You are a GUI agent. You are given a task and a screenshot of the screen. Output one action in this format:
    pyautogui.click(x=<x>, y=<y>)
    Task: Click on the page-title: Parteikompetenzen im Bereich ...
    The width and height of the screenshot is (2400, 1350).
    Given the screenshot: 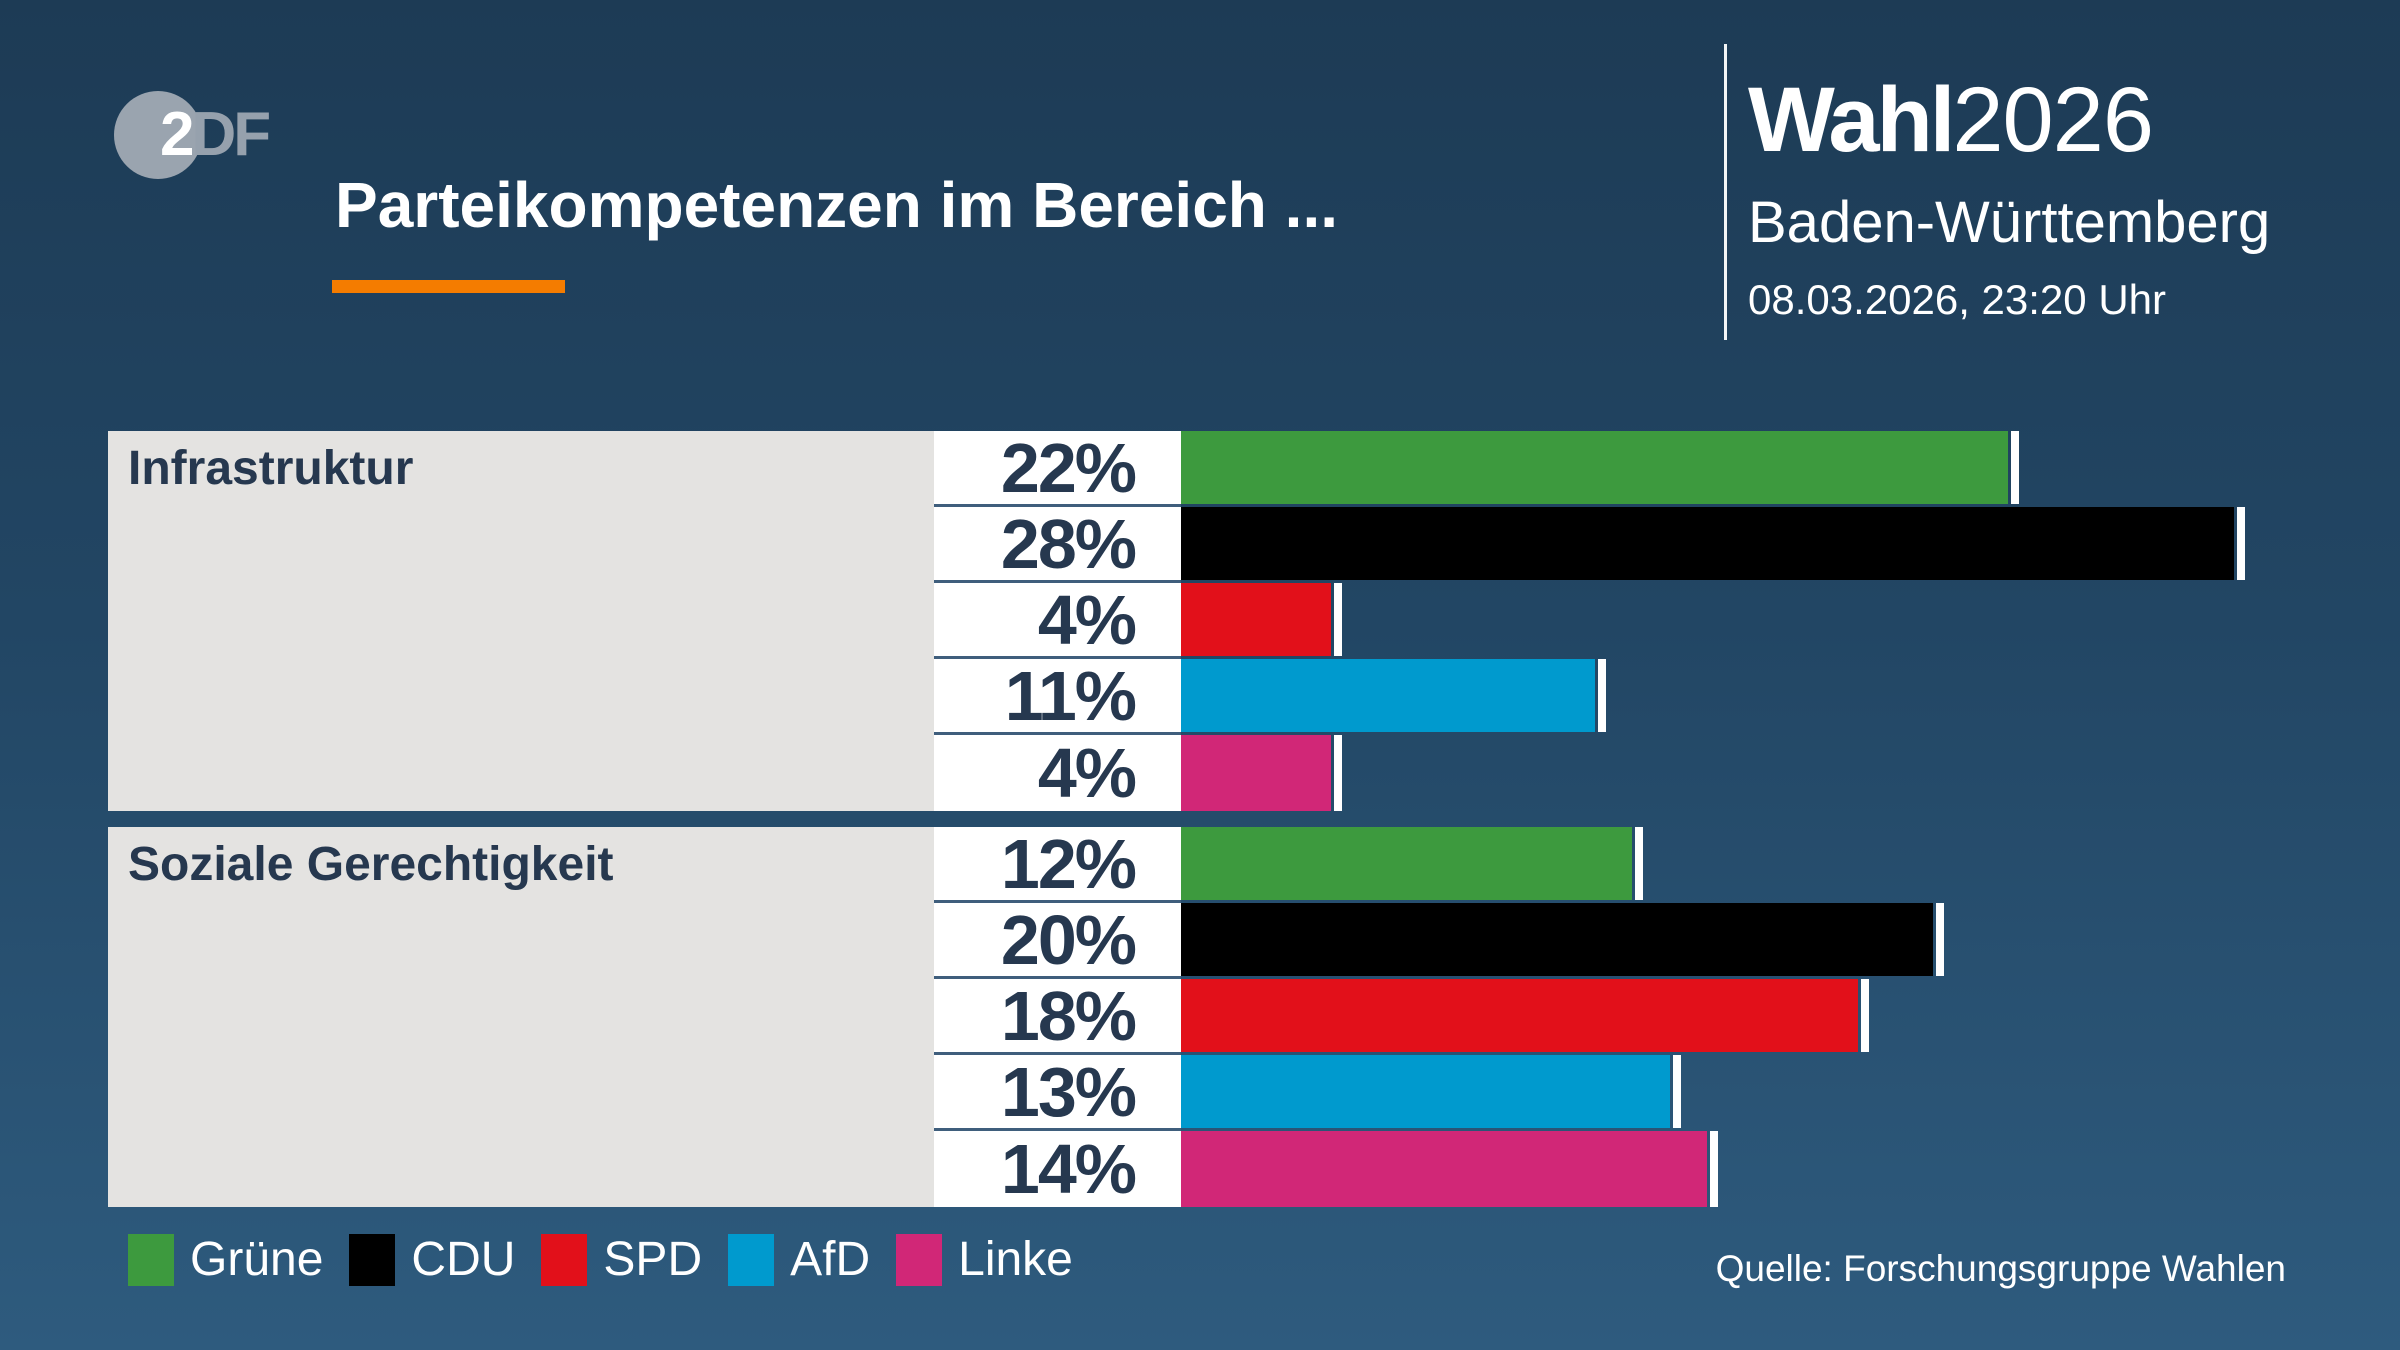 What is the action you would take?
    pyautogui.click(x=836, y=205)
    